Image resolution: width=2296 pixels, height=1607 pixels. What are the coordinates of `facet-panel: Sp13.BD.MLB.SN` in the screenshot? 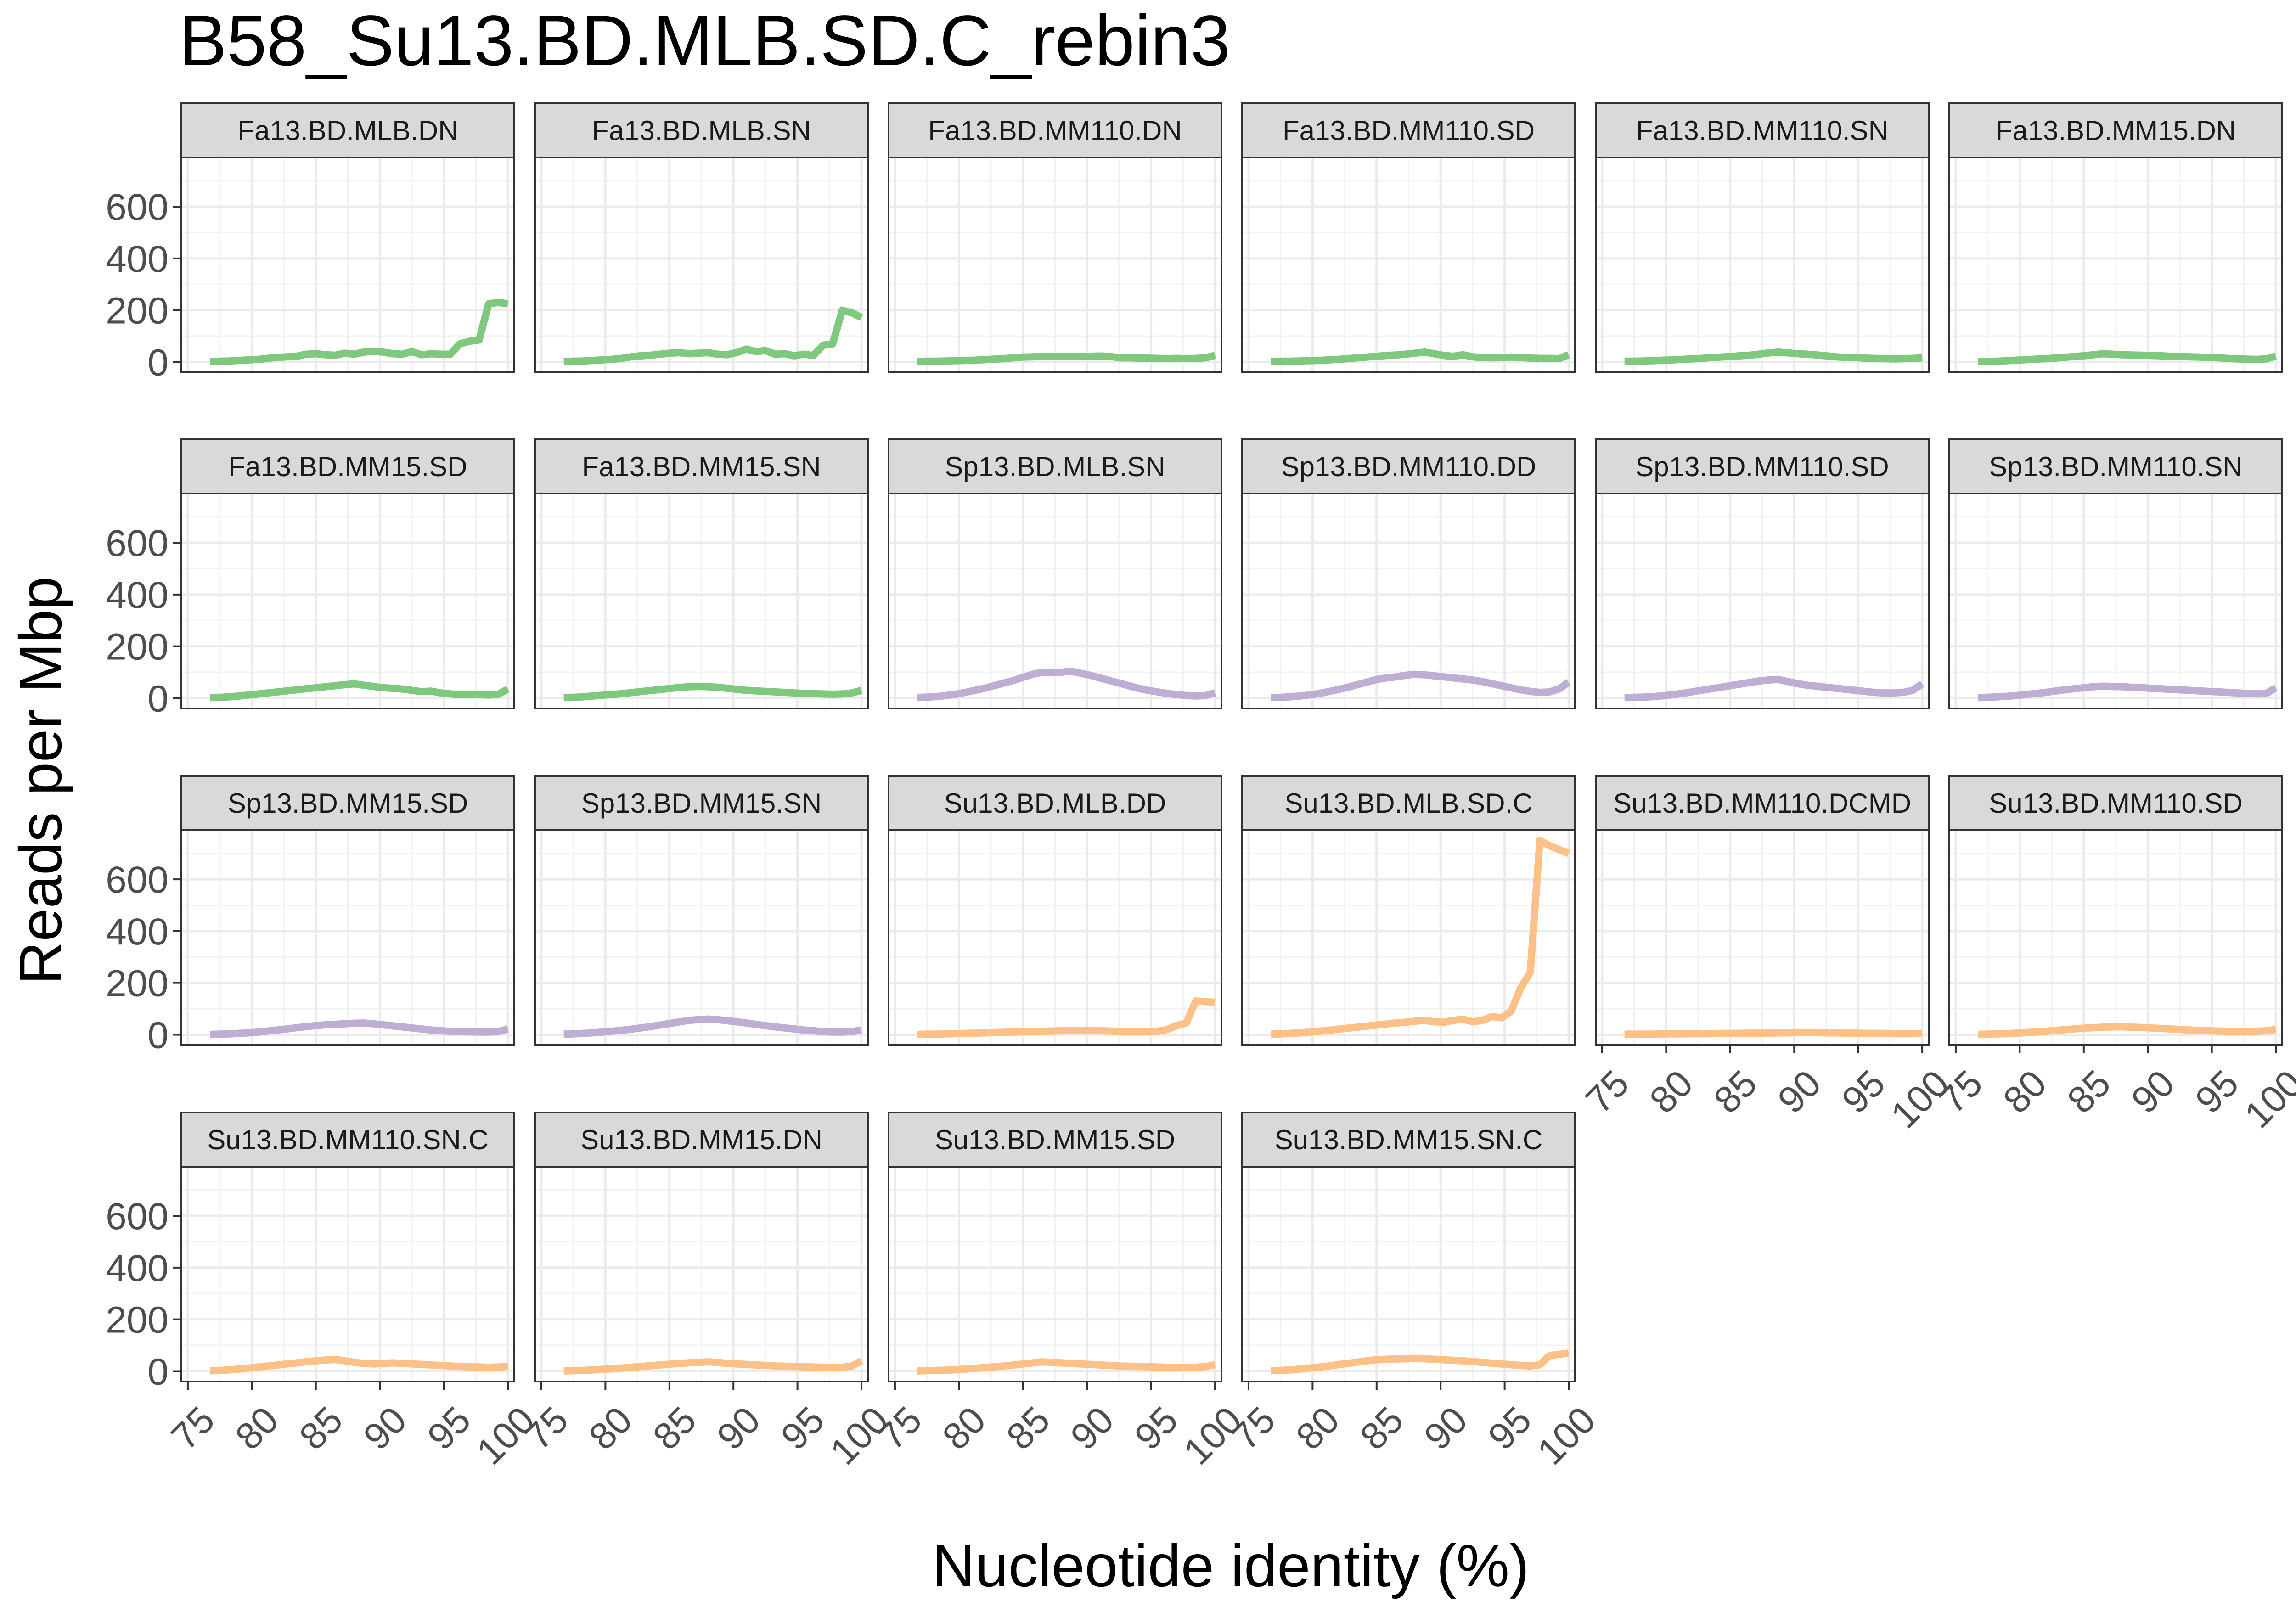 It's located at (1055, 573).